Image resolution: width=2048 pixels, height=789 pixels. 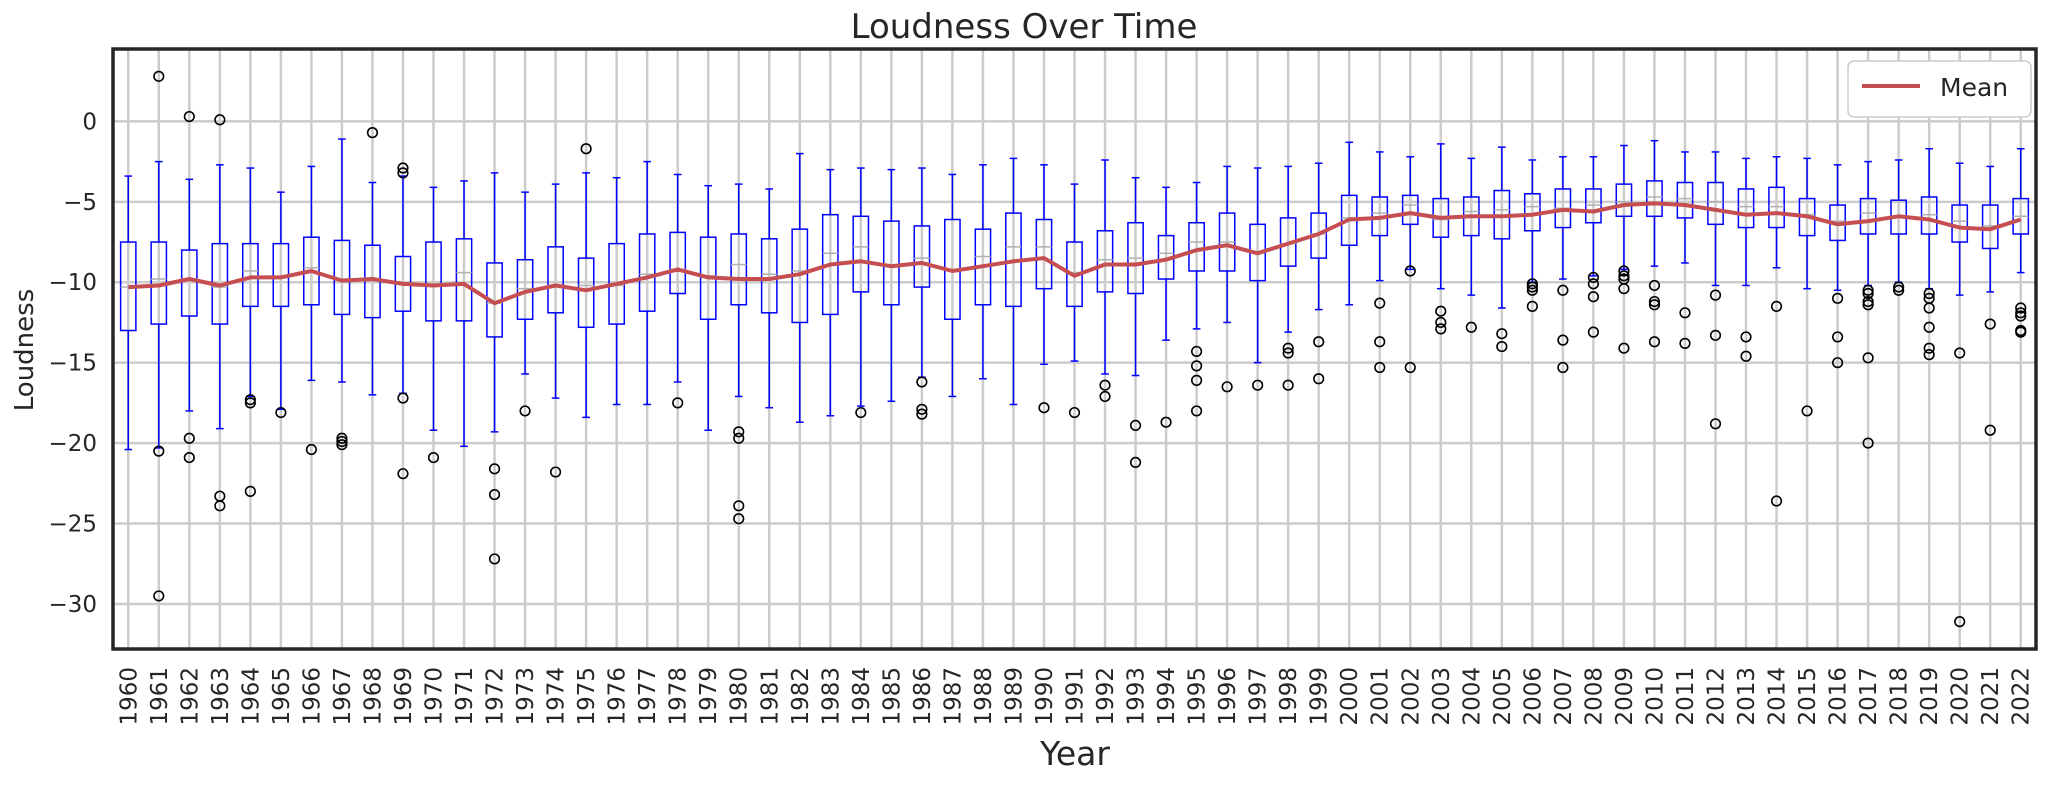 I want to click on y-tick-label: 0, so click(x=89, y=122).